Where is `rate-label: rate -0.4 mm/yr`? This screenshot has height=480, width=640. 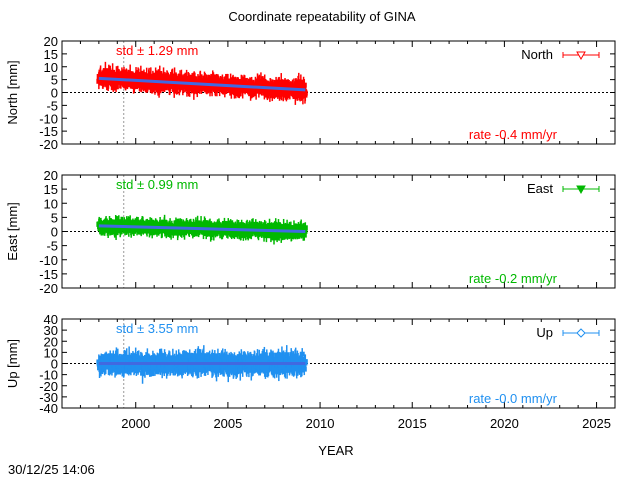 rate-label: rate -0.4 mm/yr is located at coordinates (513, 134).